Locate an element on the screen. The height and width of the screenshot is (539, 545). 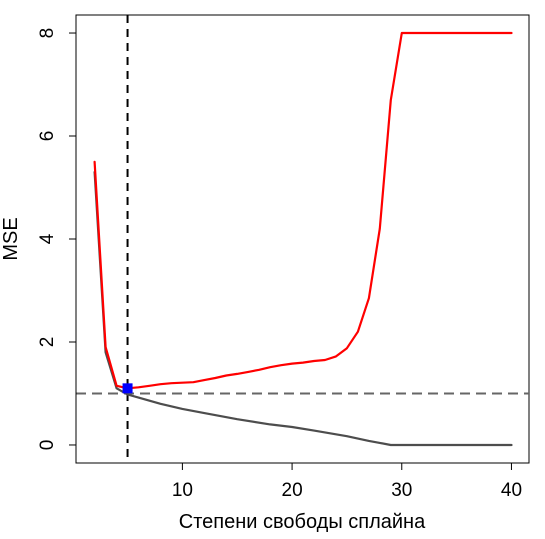
x-axis: 10 20 30 40 is located at coordinates (347, 481).